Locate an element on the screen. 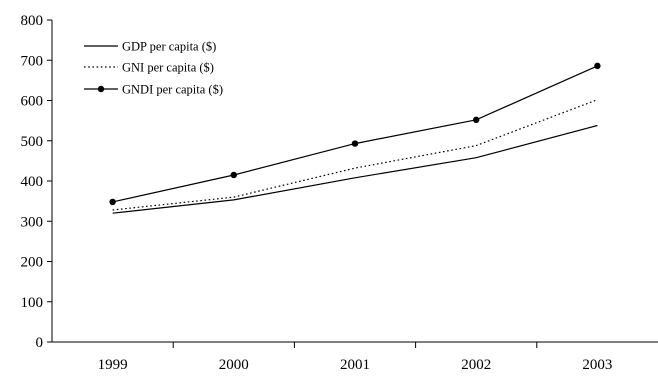 The image size is (658, 380). y-tick-label: 200 is located at coordinates (32, 263).